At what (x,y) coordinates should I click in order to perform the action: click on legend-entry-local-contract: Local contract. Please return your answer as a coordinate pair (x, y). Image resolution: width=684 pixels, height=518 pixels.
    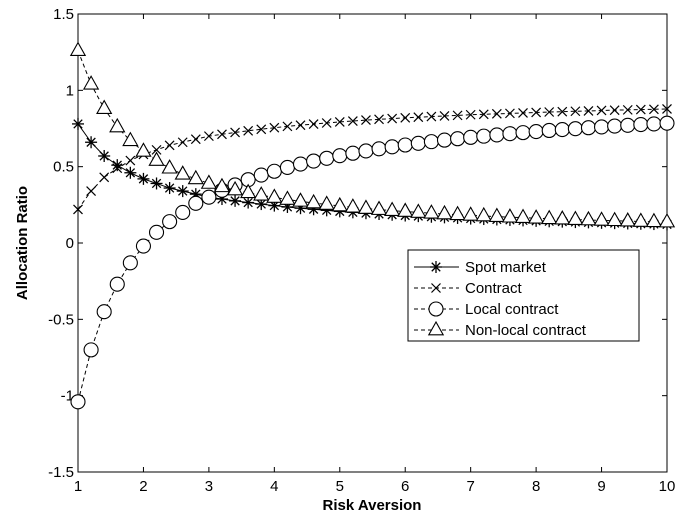
    Looking at the image, I should click on (486, 309).